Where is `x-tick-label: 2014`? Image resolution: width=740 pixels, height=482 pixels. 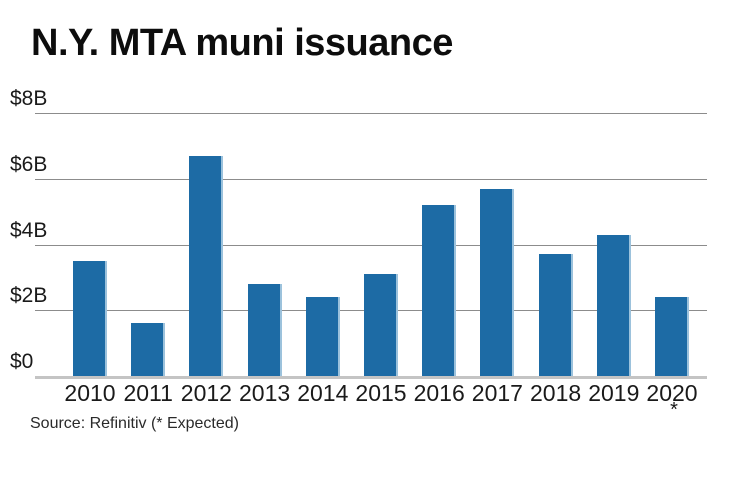 x-tick-label: 2014 is located at coordinates (323, 393).